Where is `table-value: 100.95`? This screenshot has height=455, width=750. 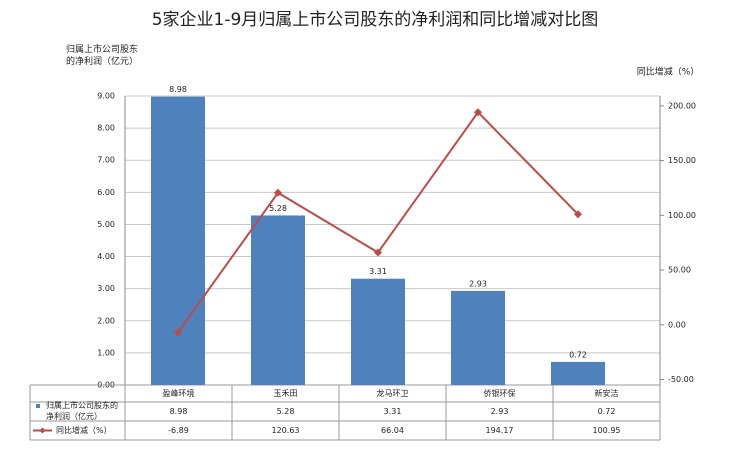
table-value: 100.95 is located at coordinates (607, 430).